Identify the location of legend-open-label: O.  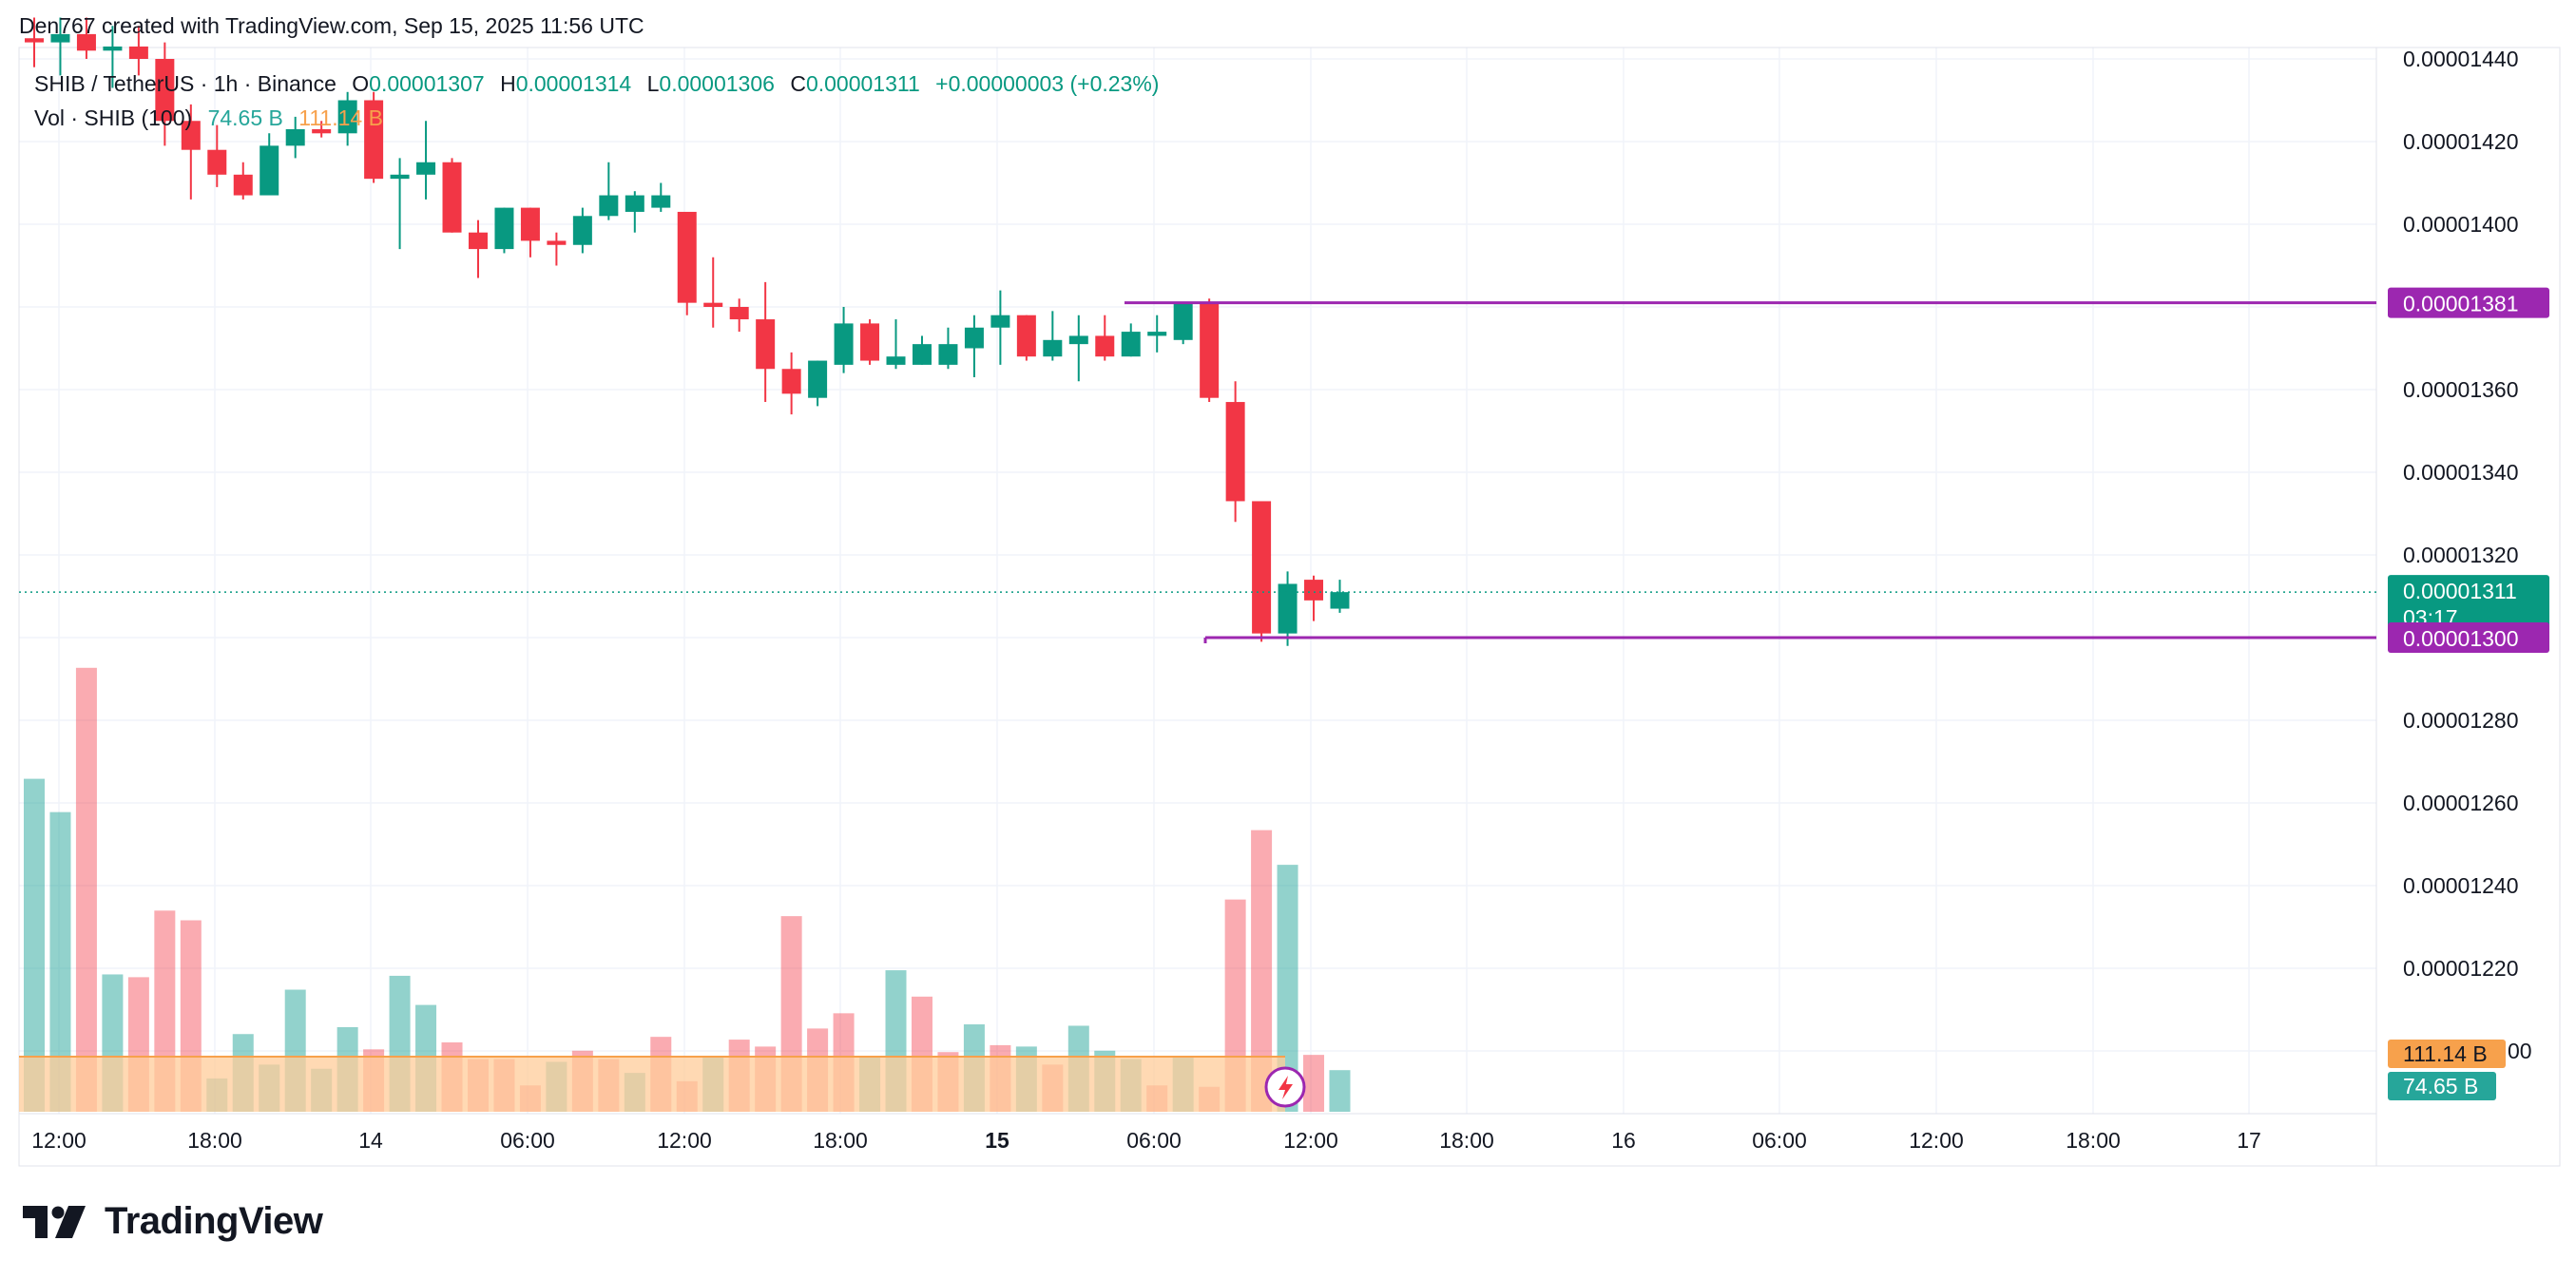
(361, 83).